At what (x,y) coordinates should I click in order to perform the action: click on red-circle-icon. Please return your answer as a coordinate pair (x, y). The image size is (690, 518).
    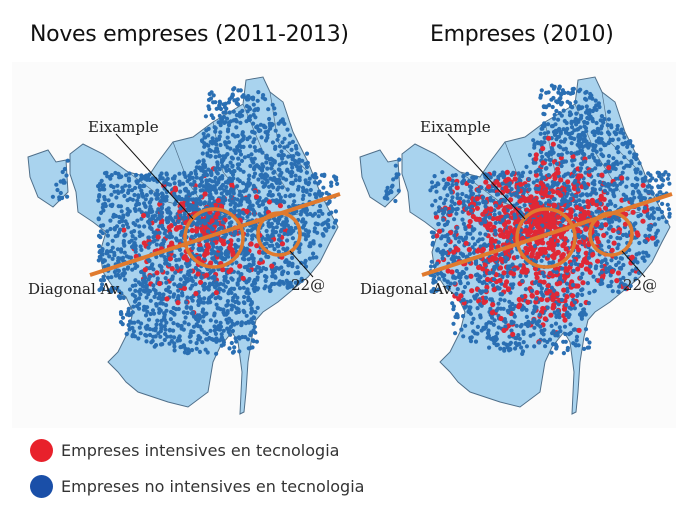
    Looking at the image, I should click on (41, 450).